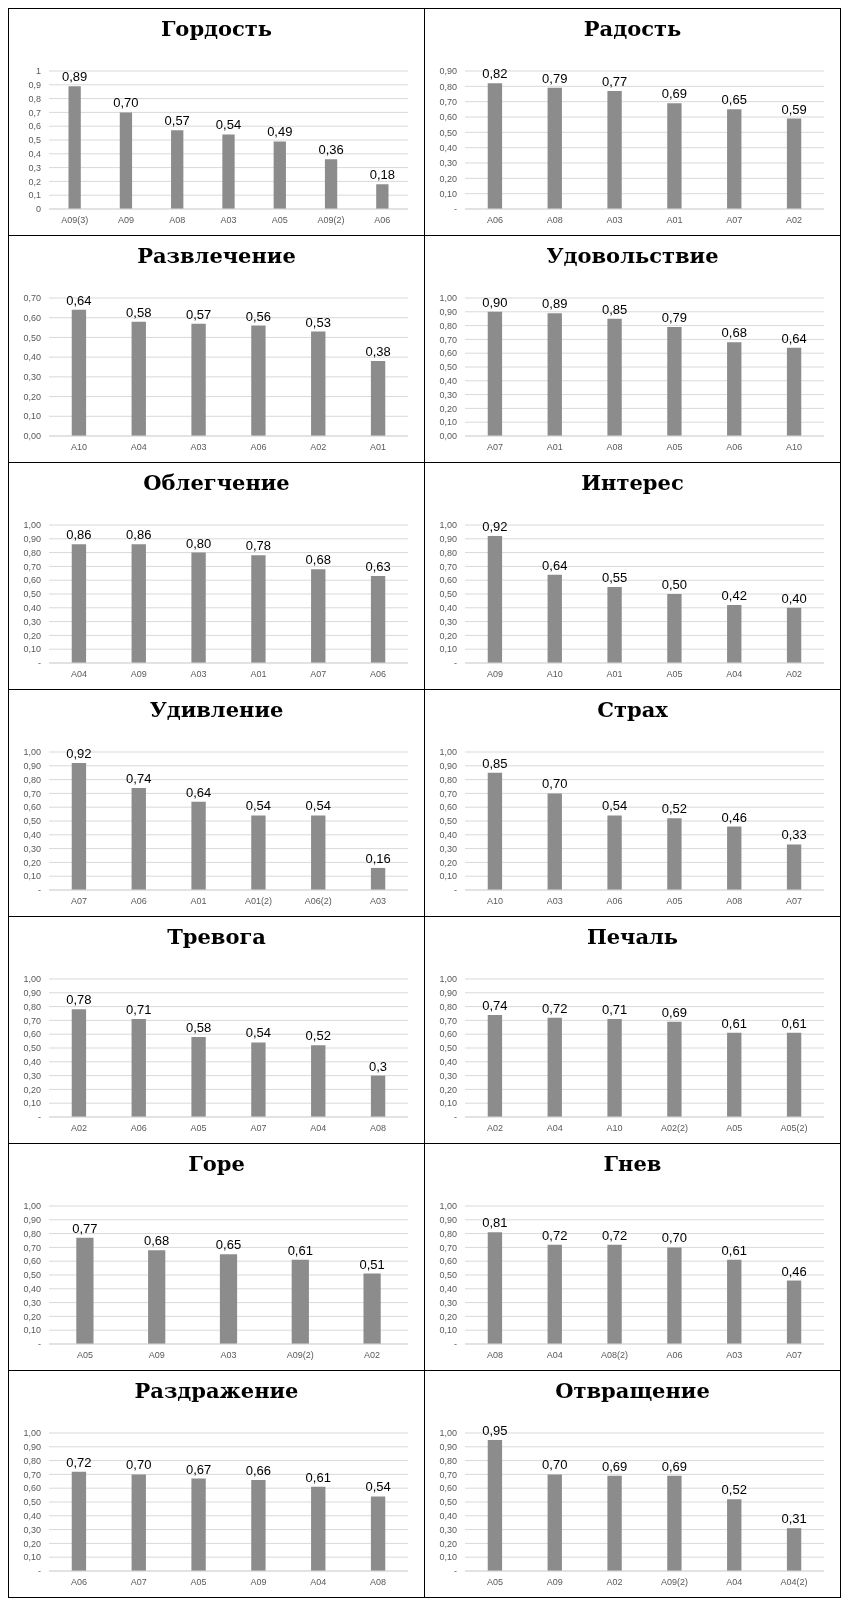  What do you see at coordinates (372, 1264) in the screenshot?
I see `data-label: 0,51` at bounding box center [372, 1264].